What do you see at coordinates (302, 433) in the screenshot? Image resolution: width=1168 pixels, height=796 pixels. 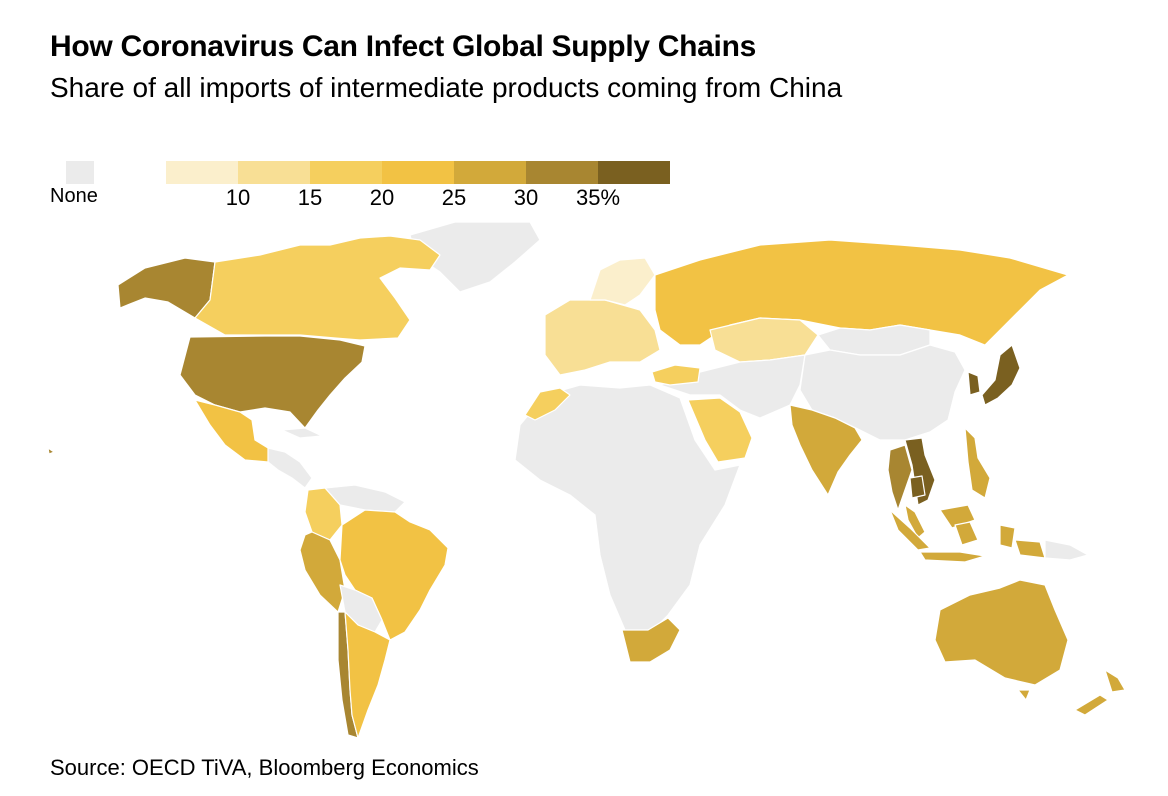 I see `region-cuba` at bounding box center [302, 433].